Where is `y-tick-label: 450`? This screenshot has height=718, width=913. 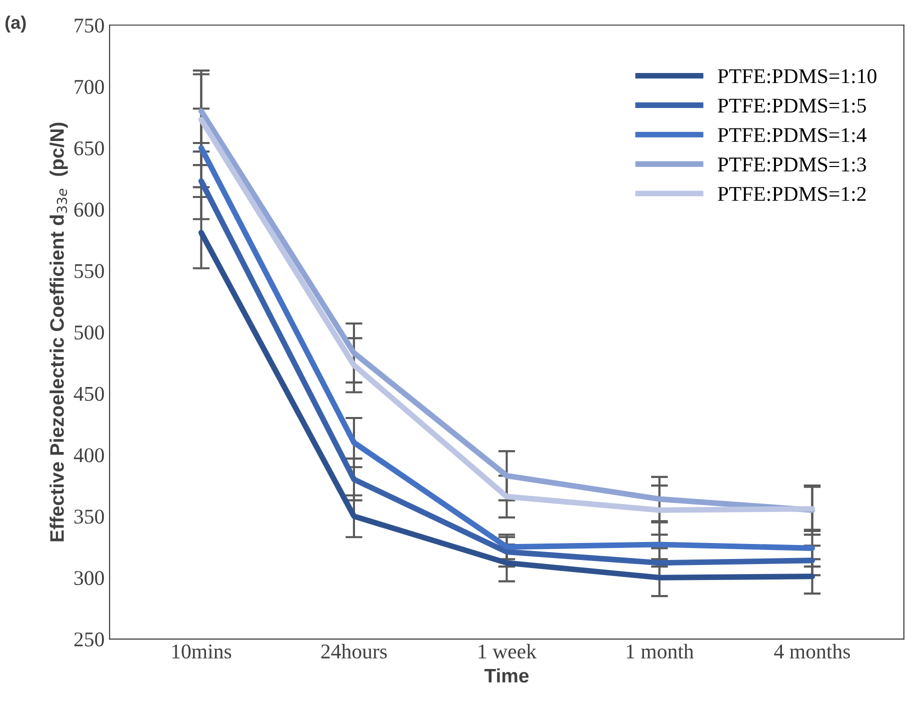 y-tick-label: 450 is located at coordinates (89, 393).